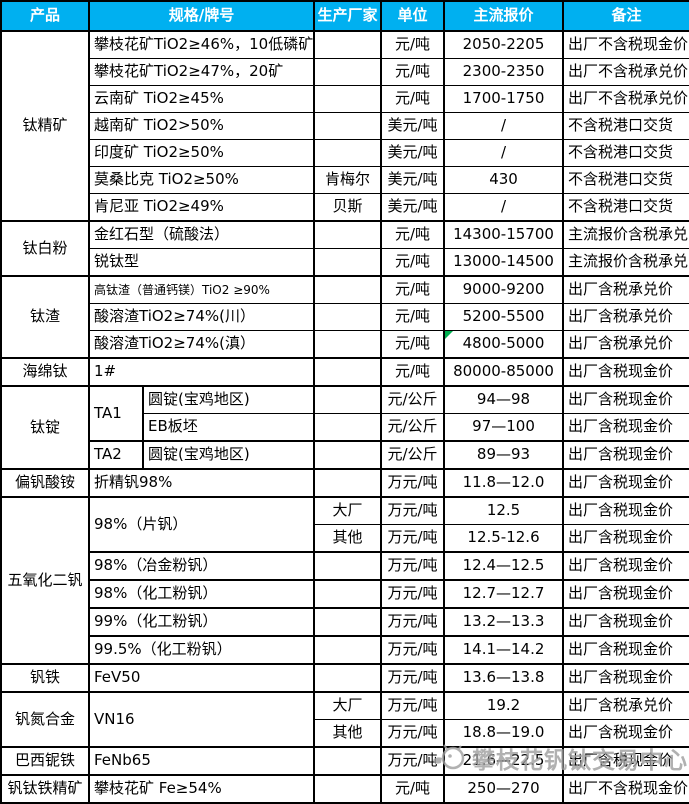  Describe the element at coordinates (201, 289) in the screenshot. I see `cell-spec: 高钛渣（普通钙镁）TiO2 ≥90%` at that location.